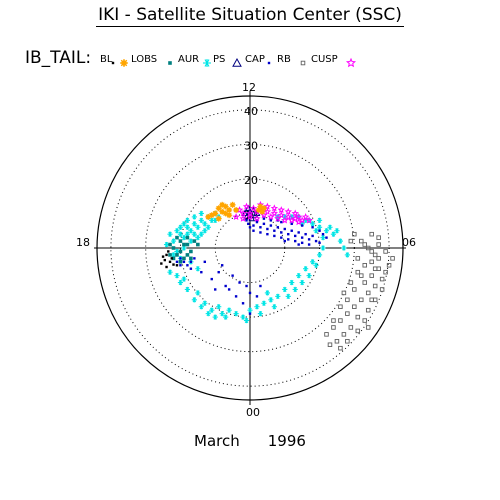 The image size is (500, 500). I want to click on legend-marker-star, so click(351, 62).